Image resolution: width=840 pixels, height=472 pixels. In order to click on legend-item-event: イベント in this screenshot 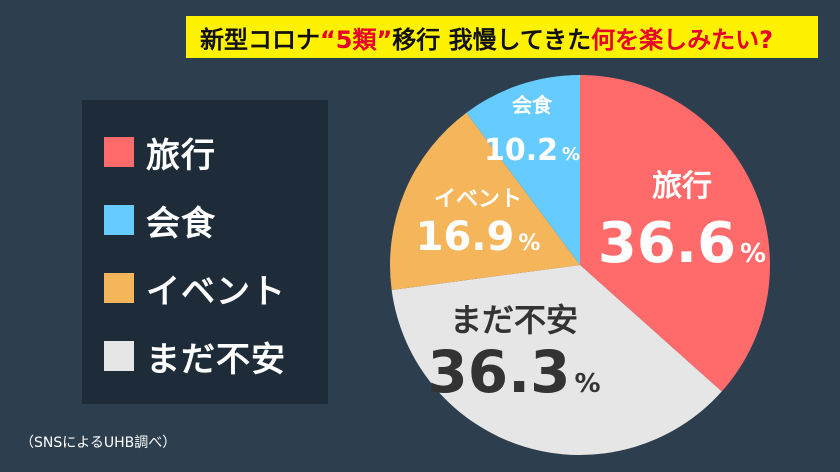, I will do `click(195, 288)`.